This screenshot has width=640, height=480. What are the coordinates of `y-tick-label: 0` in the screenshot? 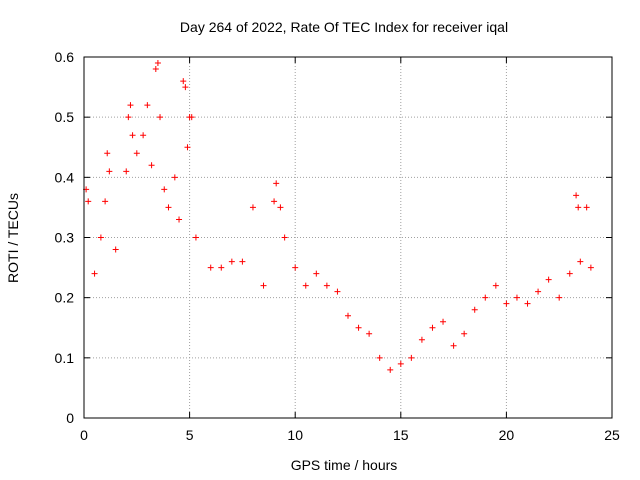 It's located at (70, 418).